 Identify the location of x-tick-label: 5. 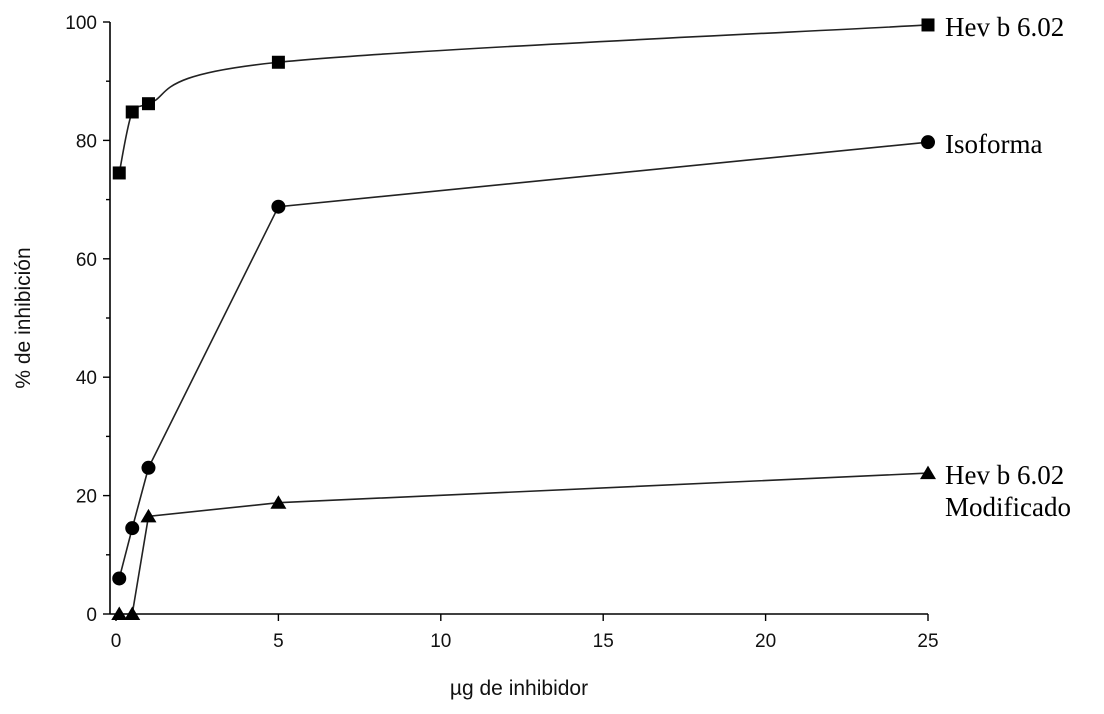
(278, 641).